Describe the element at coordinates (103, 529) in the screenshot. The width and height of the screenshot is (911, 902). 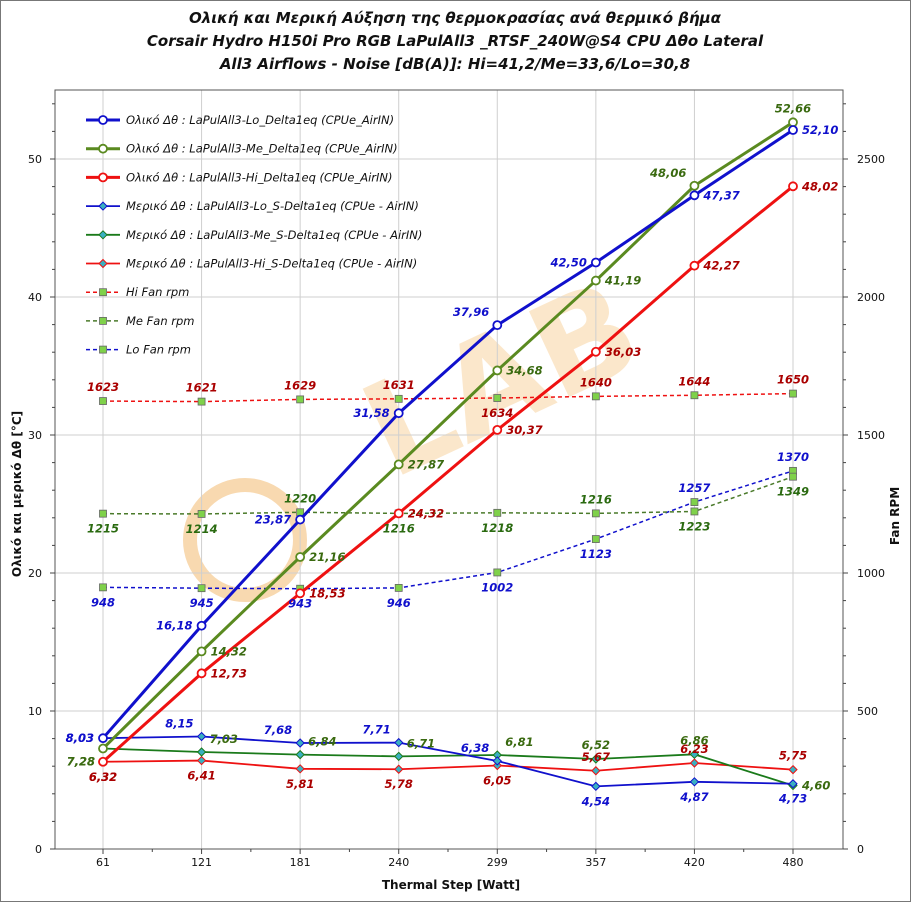
I see `data-label: 1215` at that location.